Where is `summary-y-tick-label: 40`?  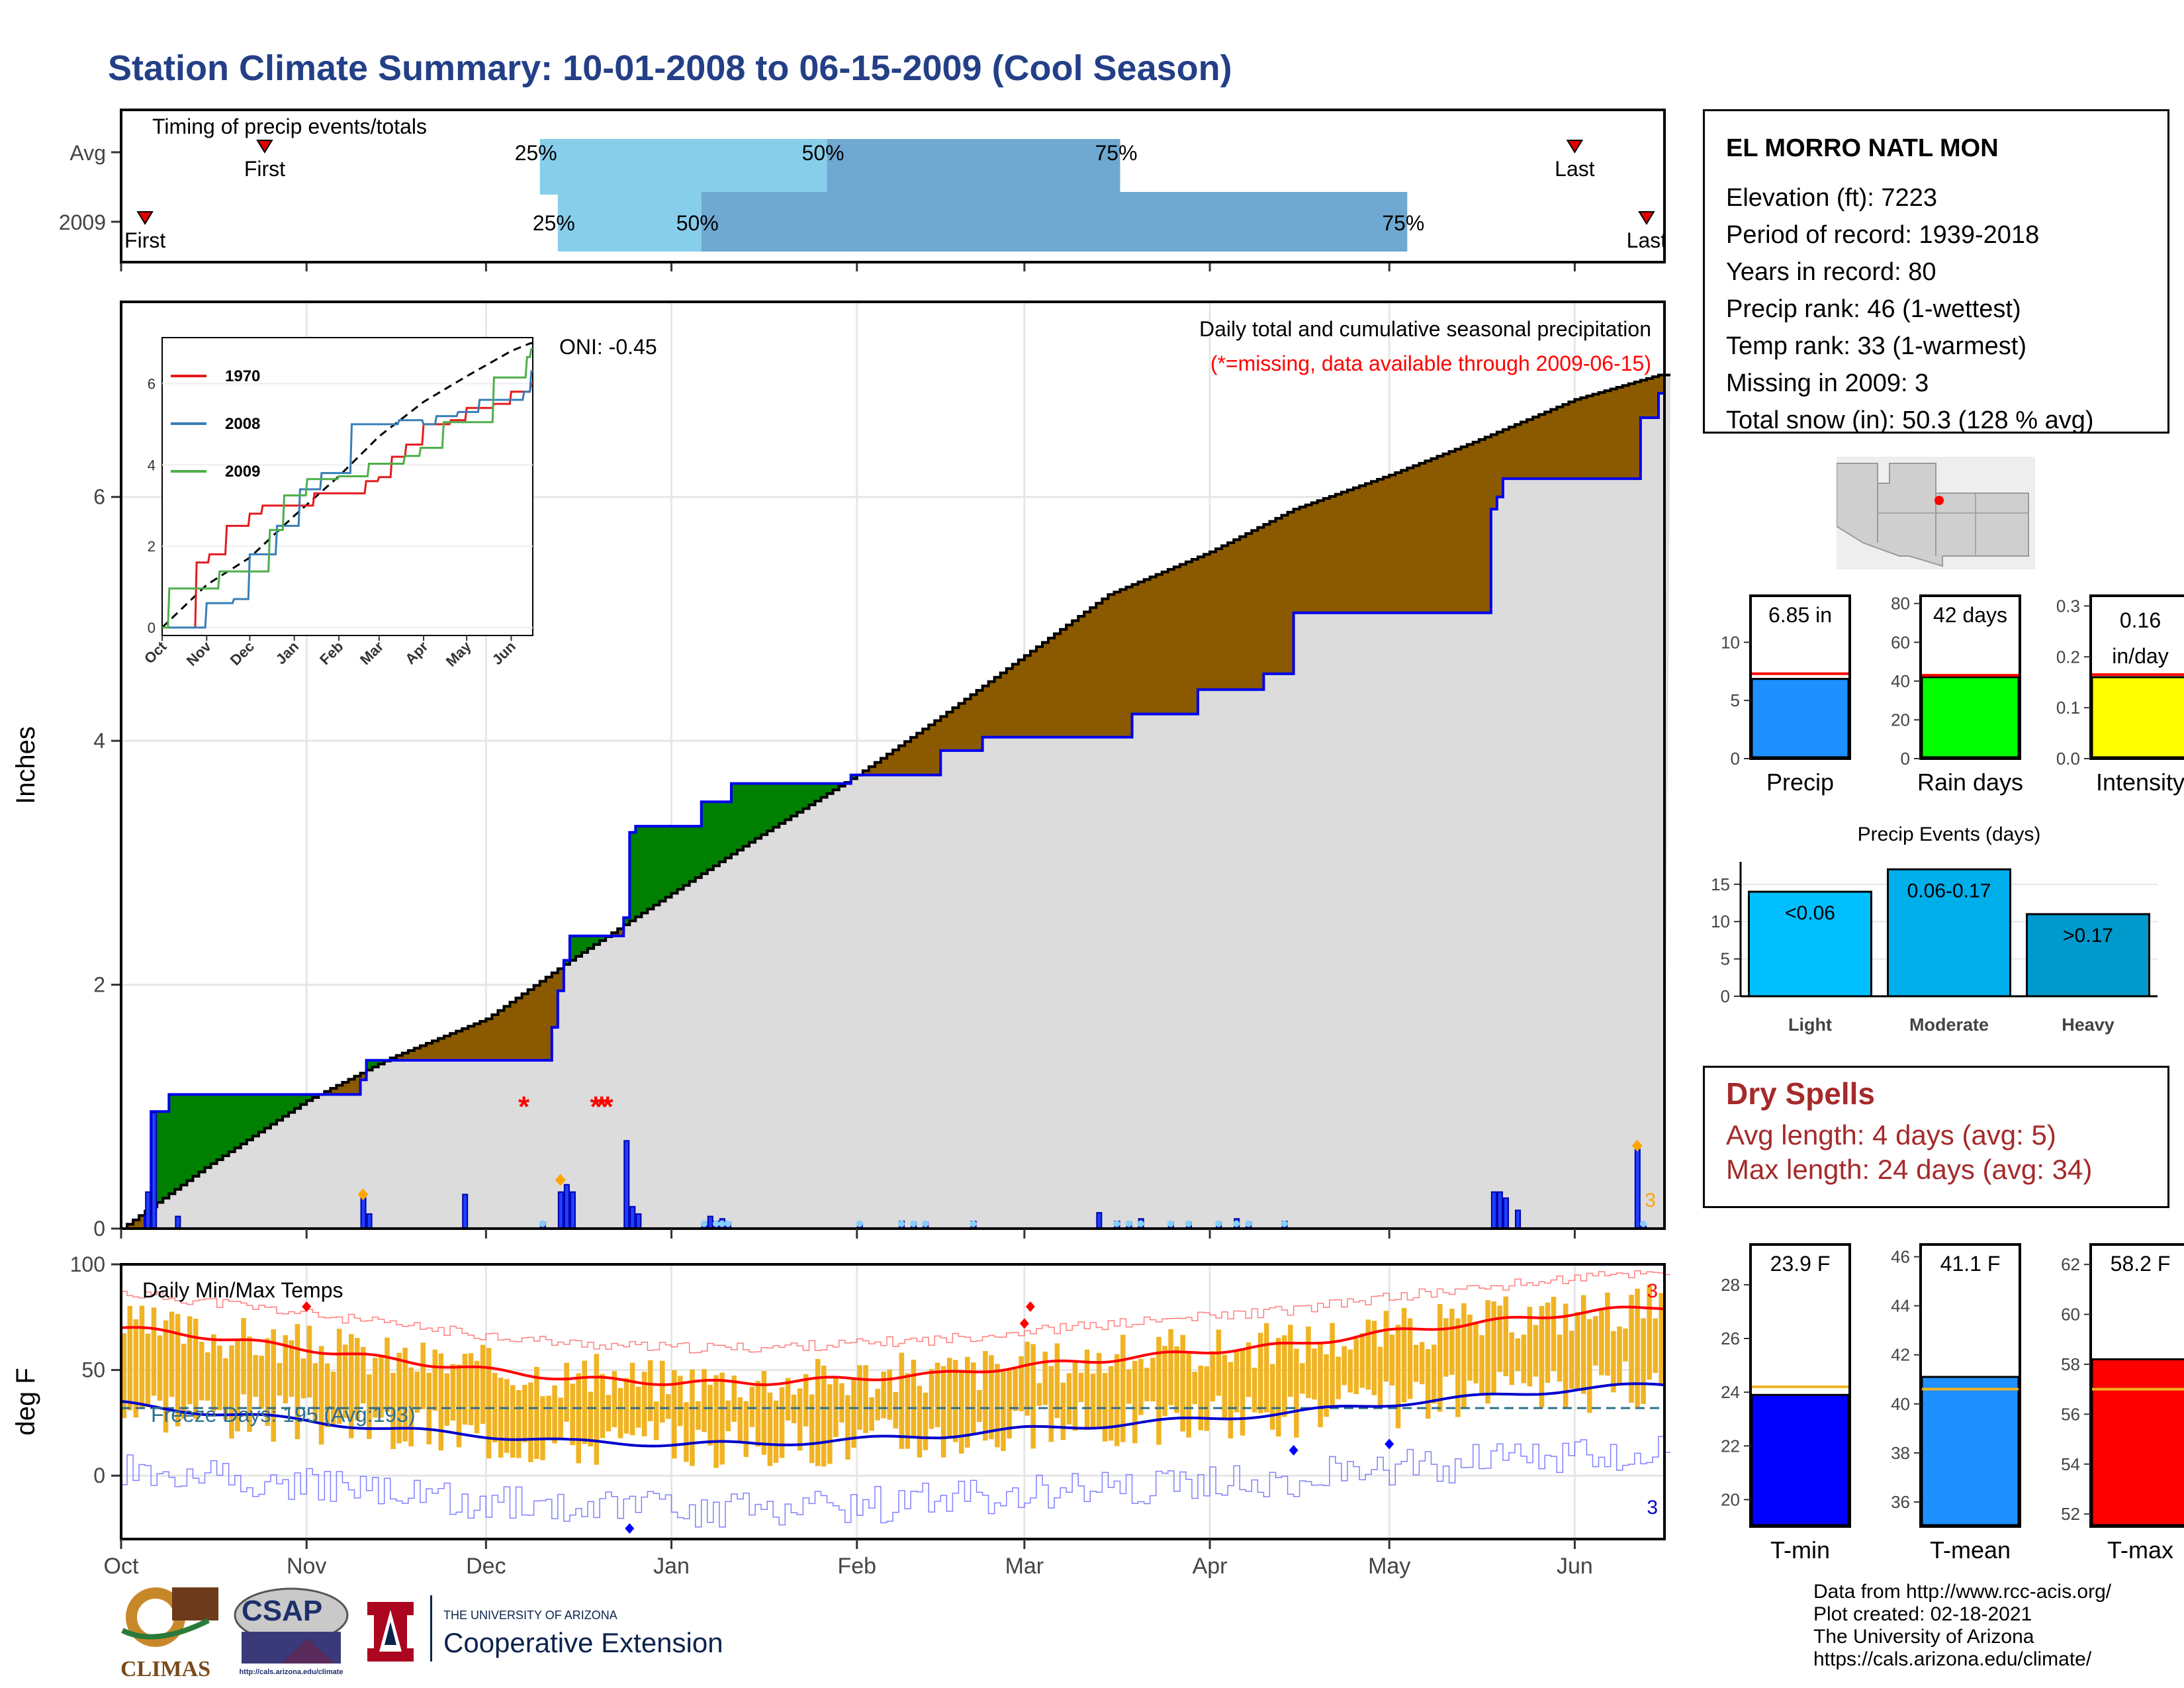 summary-y-tick-label: 40 is located at coordinates (1900, 1404).